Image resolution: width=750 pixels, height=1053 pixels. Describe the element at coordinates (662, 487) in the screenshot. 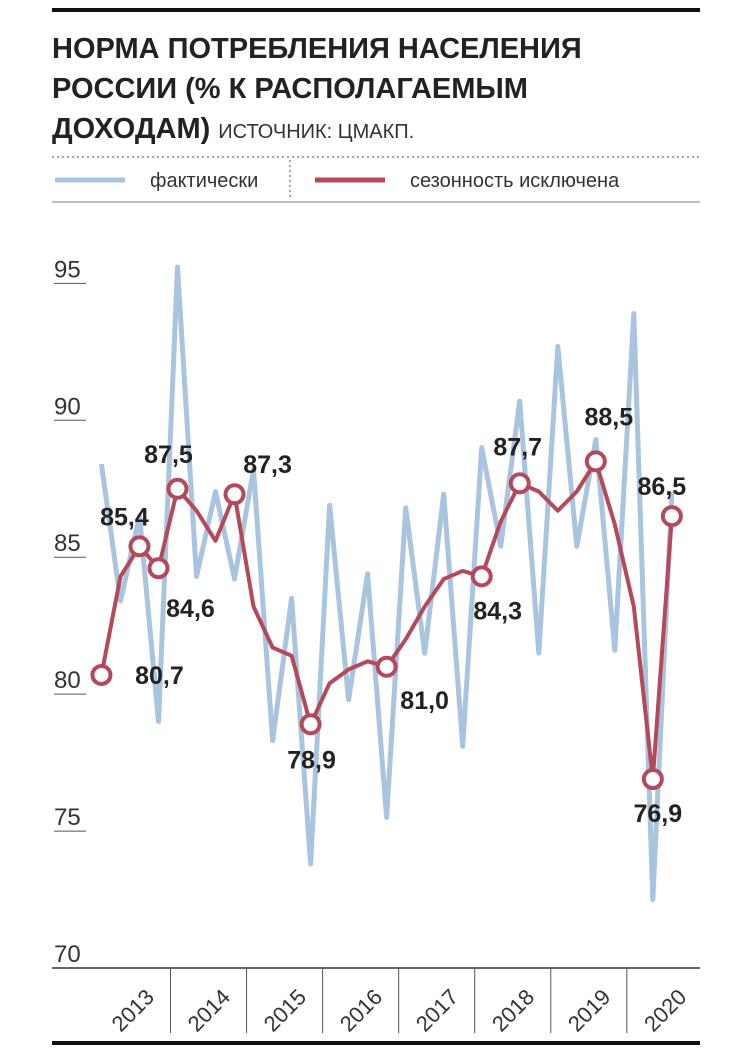

I see `data-label: 86,5` at that location.